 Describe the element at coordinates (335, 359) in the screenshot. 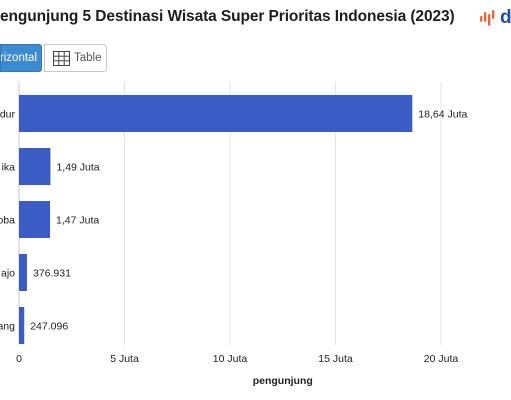

I see `x-tick-label: 15 Juta` at that location.